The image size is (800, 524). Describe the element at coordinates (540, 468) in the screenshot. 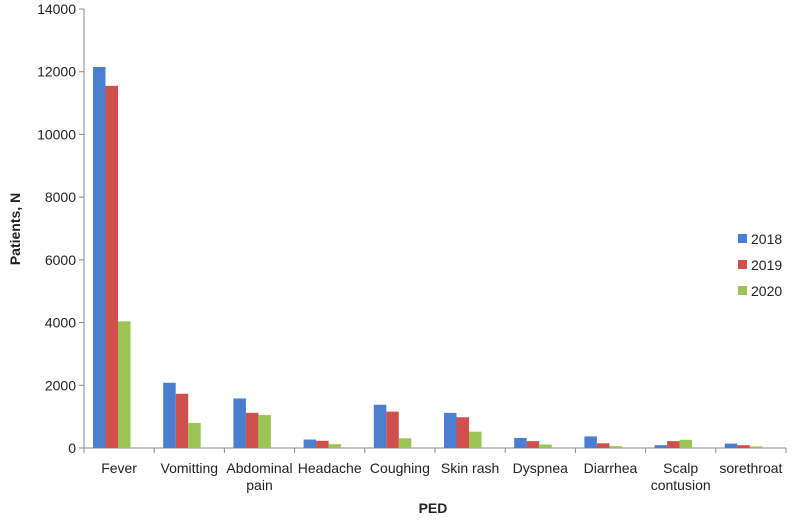

I see `x-category-label: Dyspnea` at that location.